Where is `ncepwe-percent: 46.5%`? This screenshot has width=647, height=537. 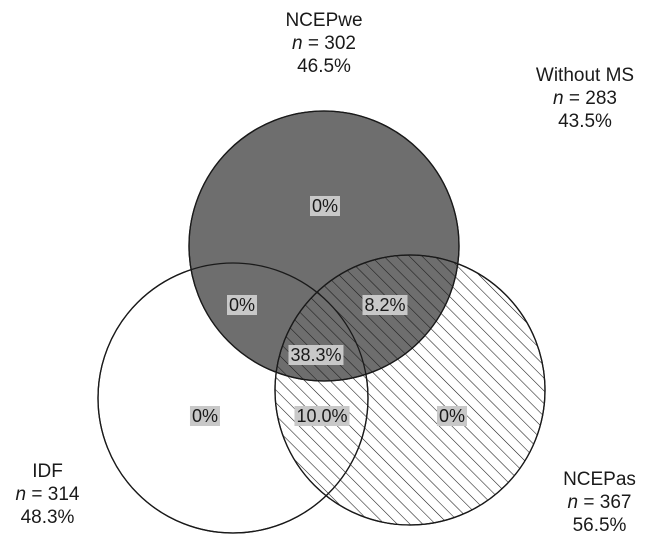
ncepwe-percent: 46.5% is located at coordinates (324, 66).